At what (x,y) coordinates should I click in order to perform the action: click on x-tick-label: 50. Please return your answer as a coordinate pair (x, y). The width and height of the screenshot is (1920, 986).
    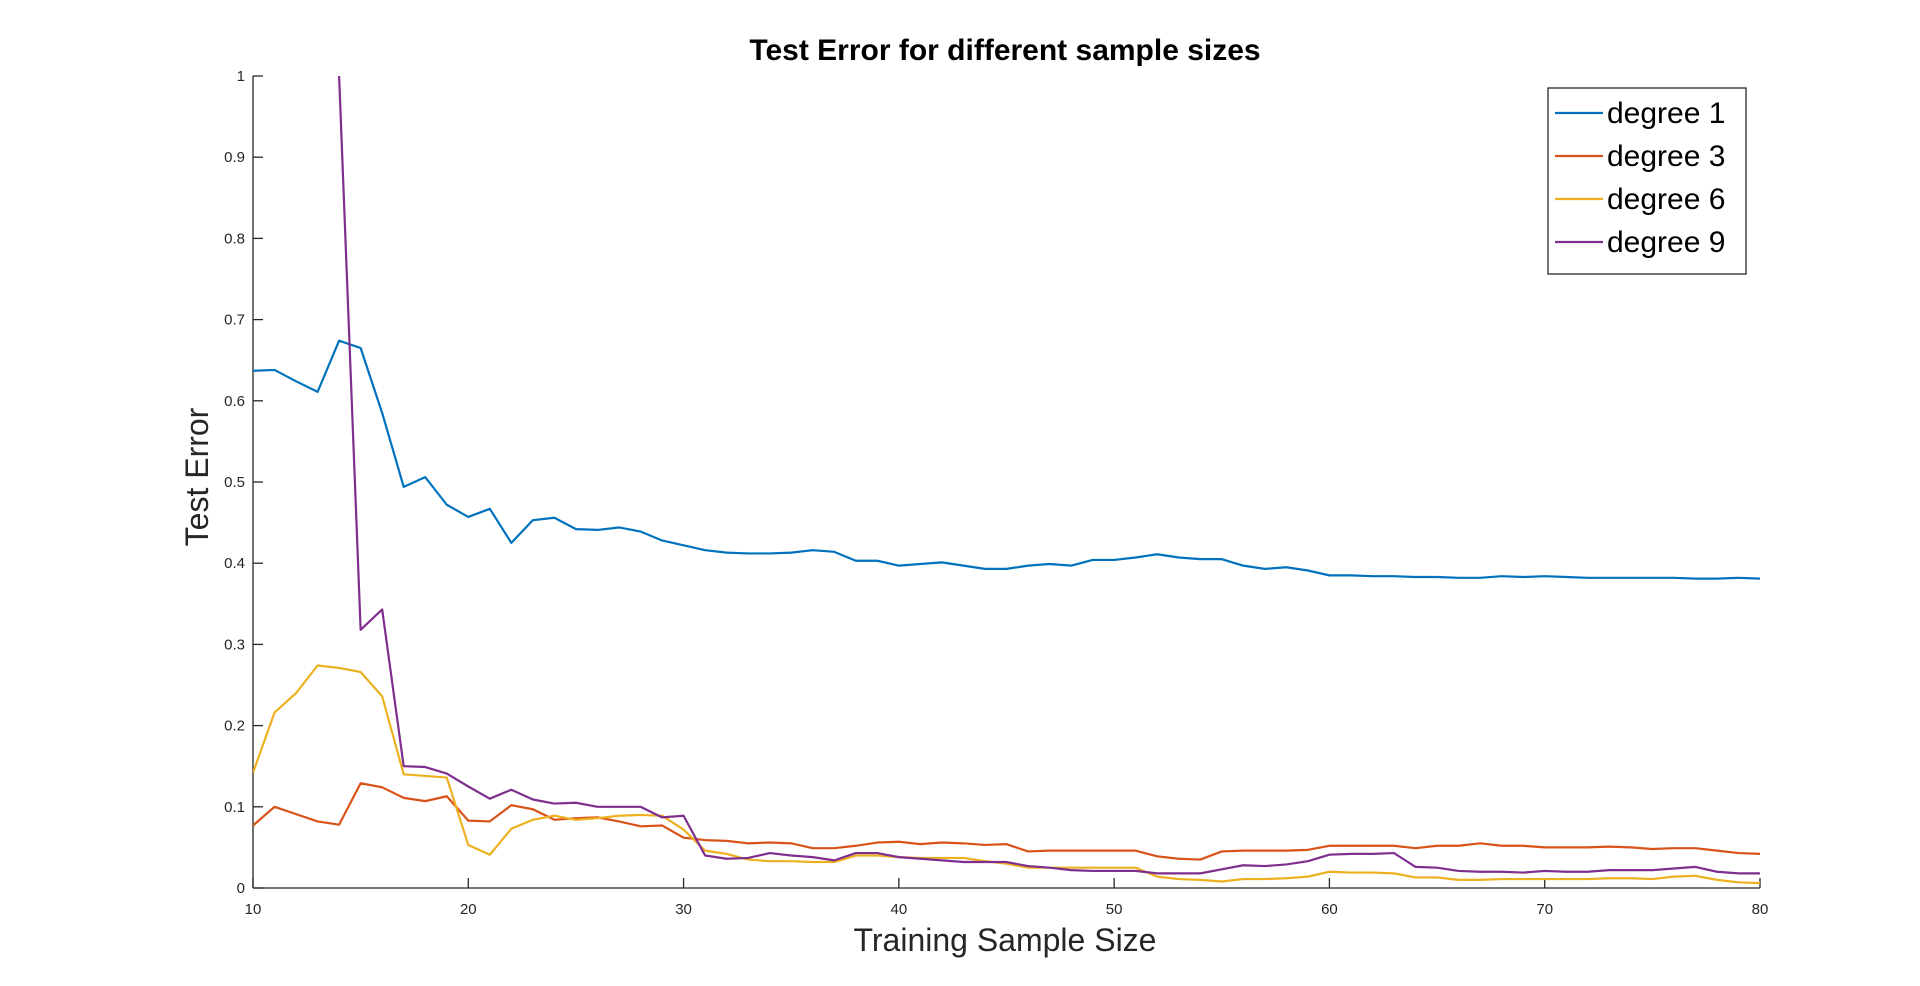
    Looking at the image, I should click on (1114, 909).